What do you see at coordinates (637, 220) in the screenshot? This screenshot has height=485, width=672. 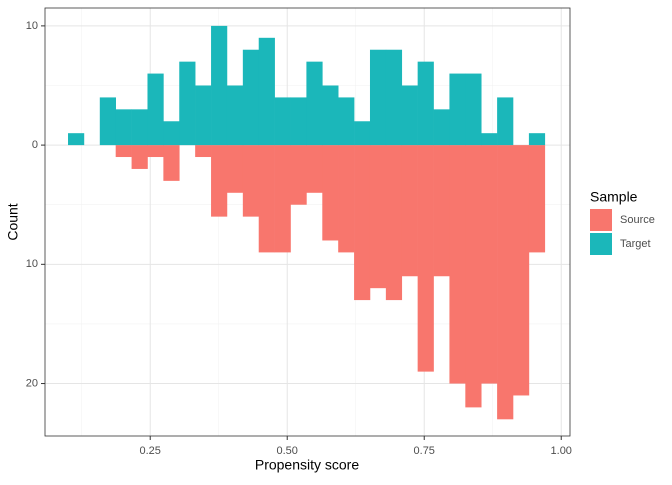 I see `legend-label: Source` at bounding box center [637, 220].